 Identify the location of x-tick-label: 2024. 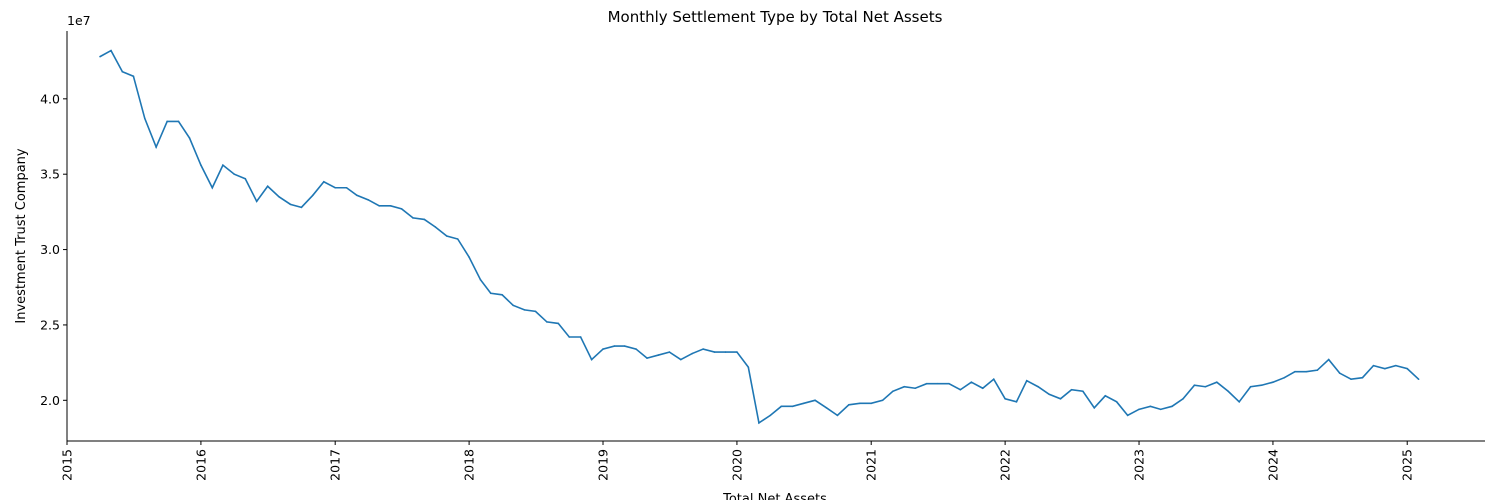
(1272, 465).